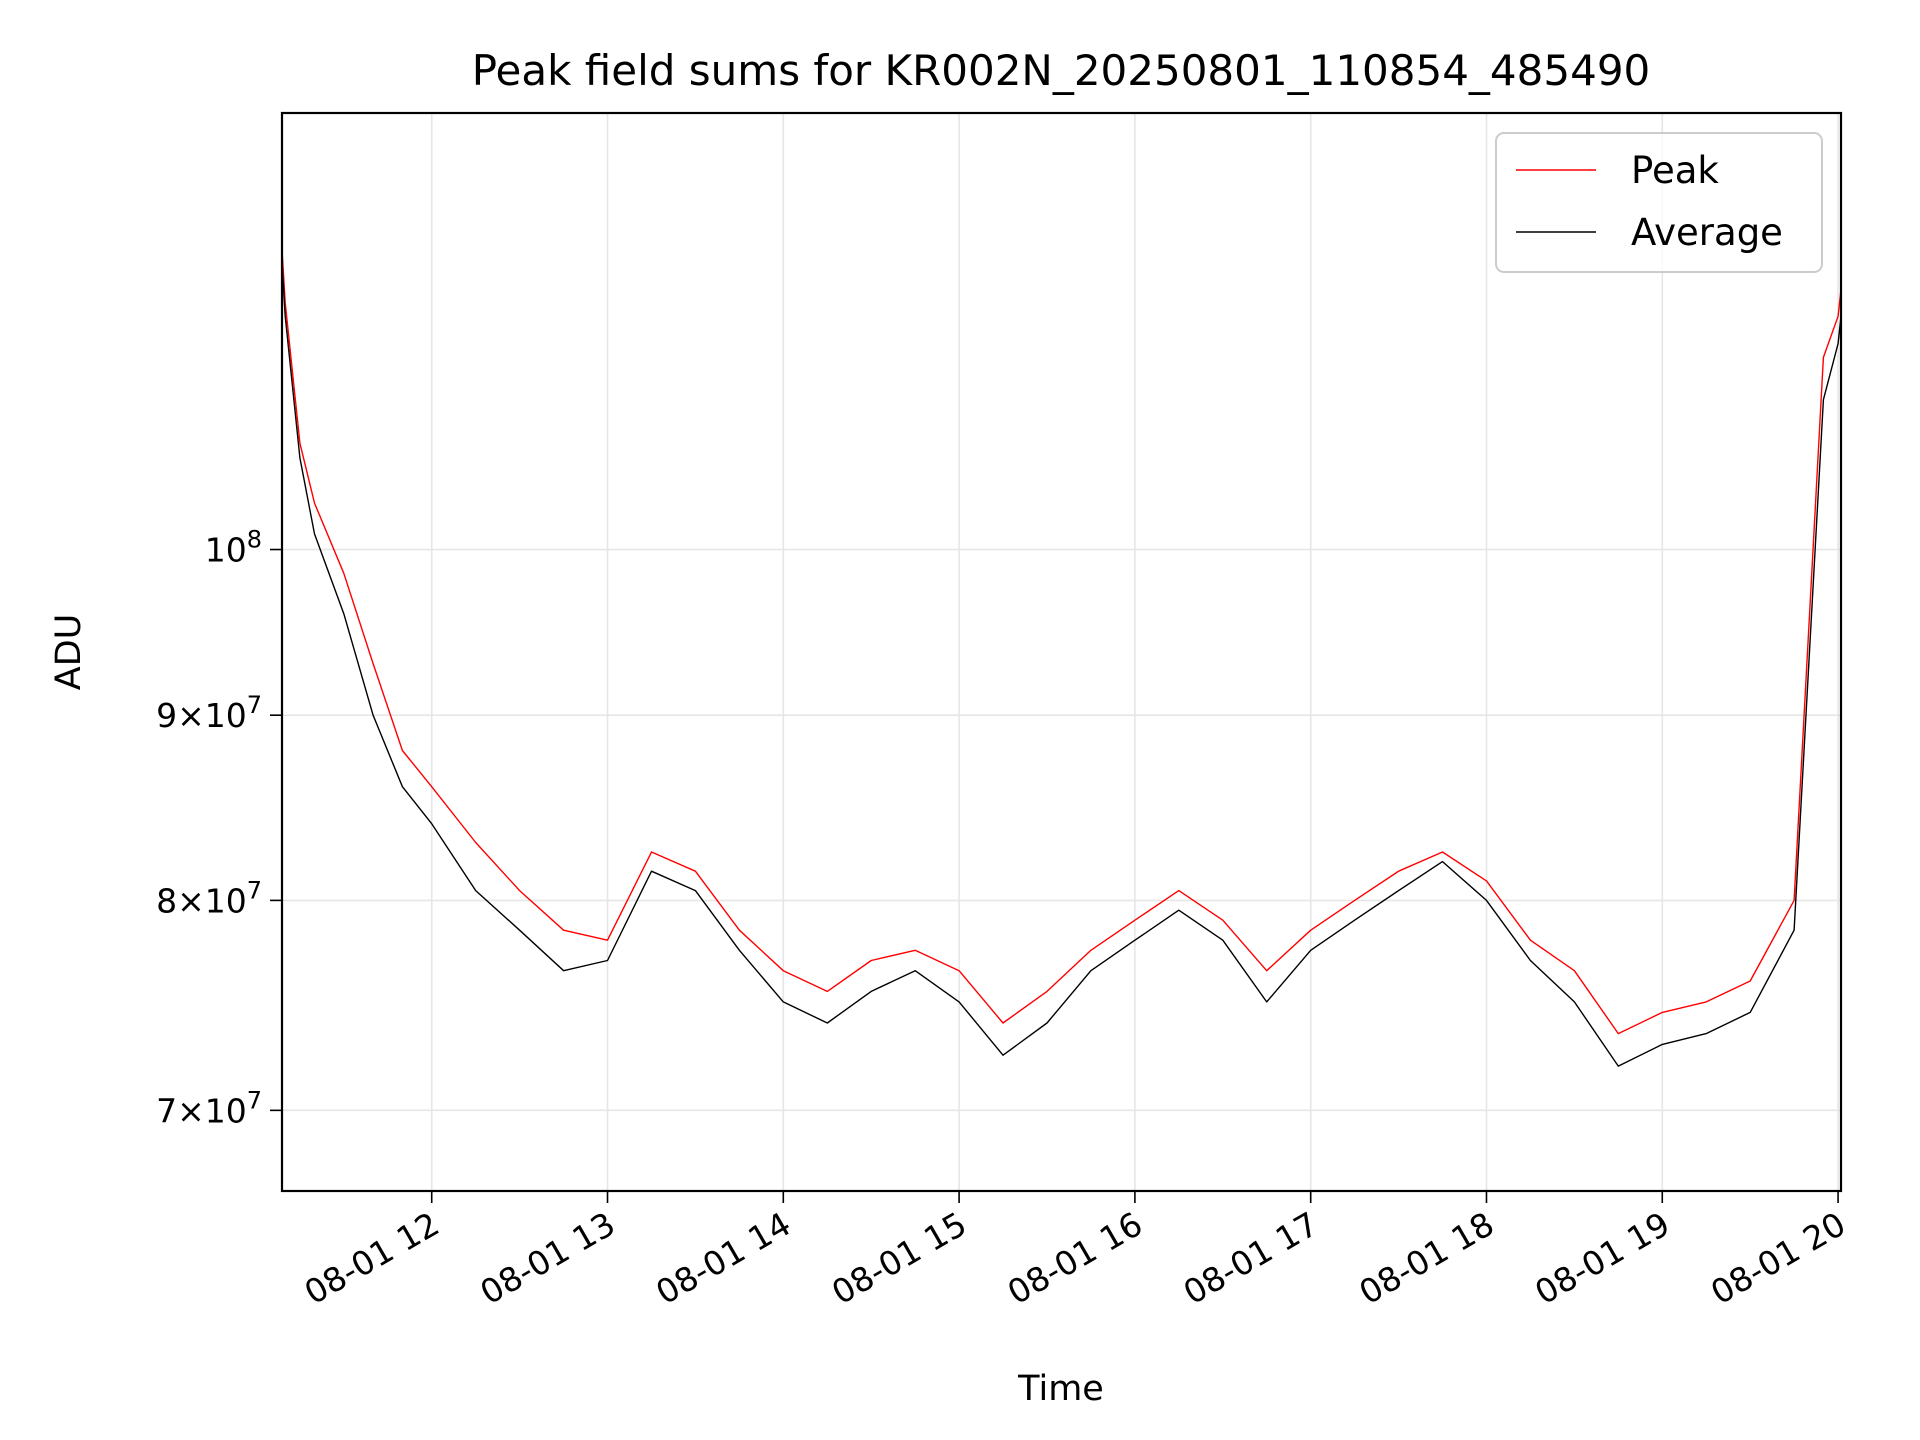 This screenshot has height=1440, width=1920. What do you see at coordinates (209, 1108) in the screenshot?
I see `y-tick-label: 7×107` at bounding box center [209, 1108].